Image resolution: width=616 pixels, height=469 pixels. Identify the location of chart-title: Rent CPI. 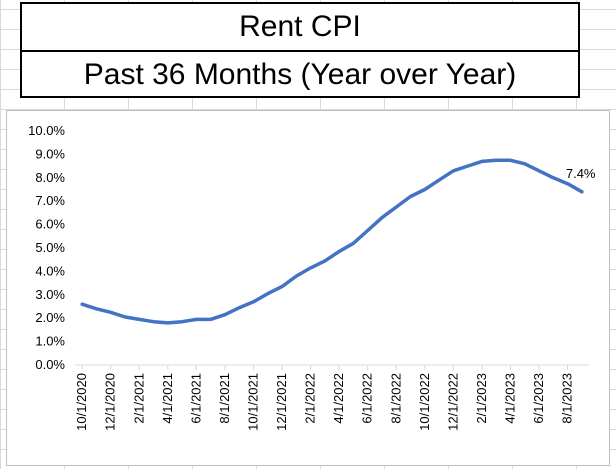
(300, 28).